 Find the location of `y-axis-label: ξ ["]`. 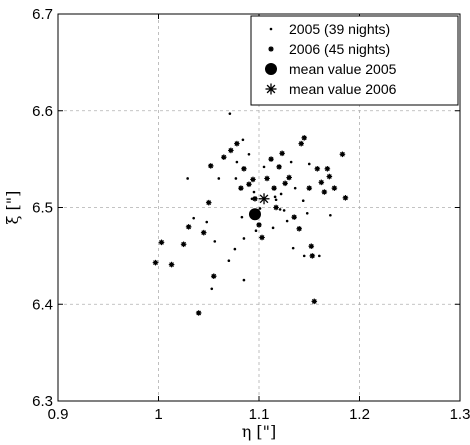

y-axis-label: ξ ["] is located at coordinates (12, 208).